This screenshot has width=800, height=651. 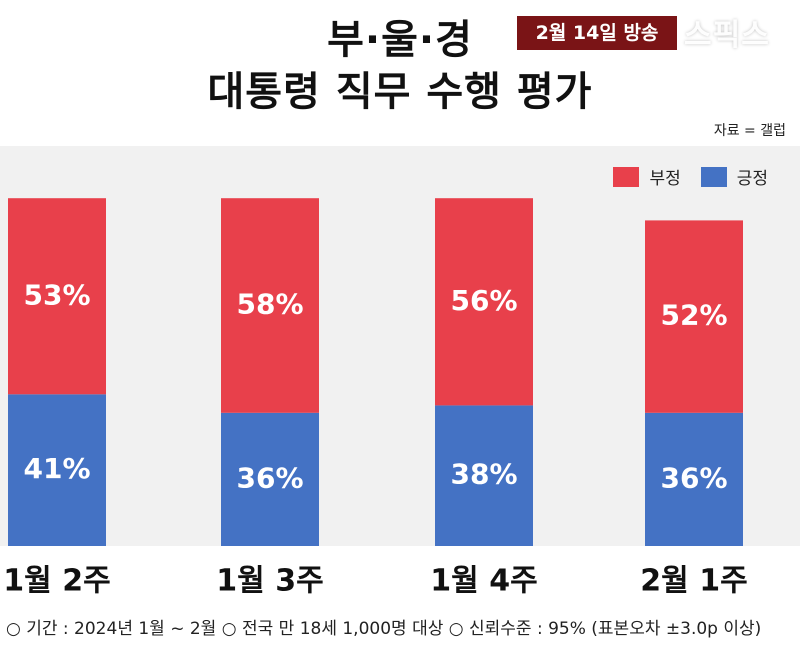 I want to click on legend-item-negative: 부정, so click(x=647, y=176).